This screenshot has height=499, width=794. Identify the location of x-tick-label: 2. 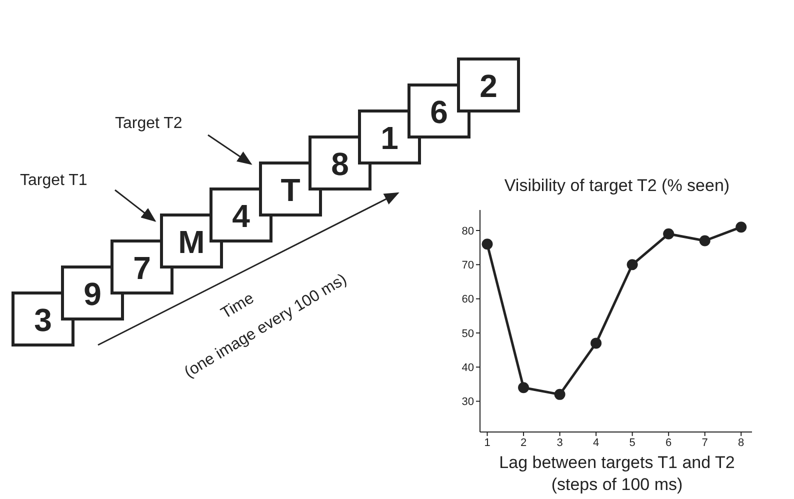
(523, 442).